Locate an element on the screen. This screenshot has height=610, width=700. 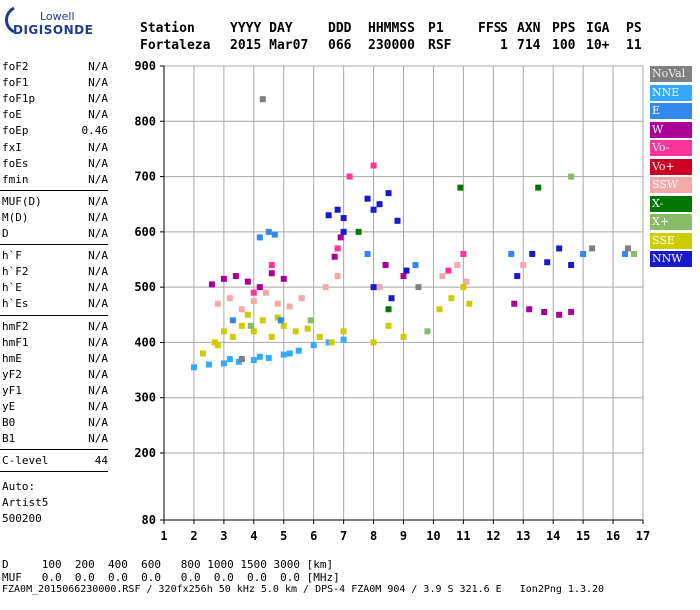
param-label: h`E is located at coordinates (12, 288).